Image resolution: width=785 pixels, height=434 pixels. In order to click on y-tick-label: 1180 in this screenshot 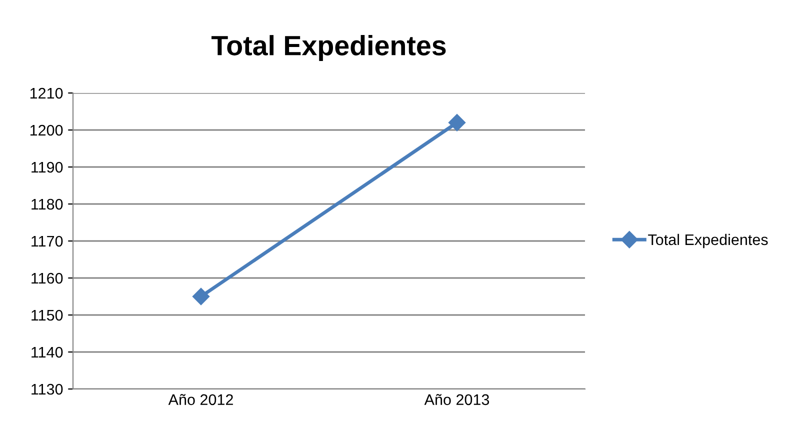, I will do `click(47, 204)`.